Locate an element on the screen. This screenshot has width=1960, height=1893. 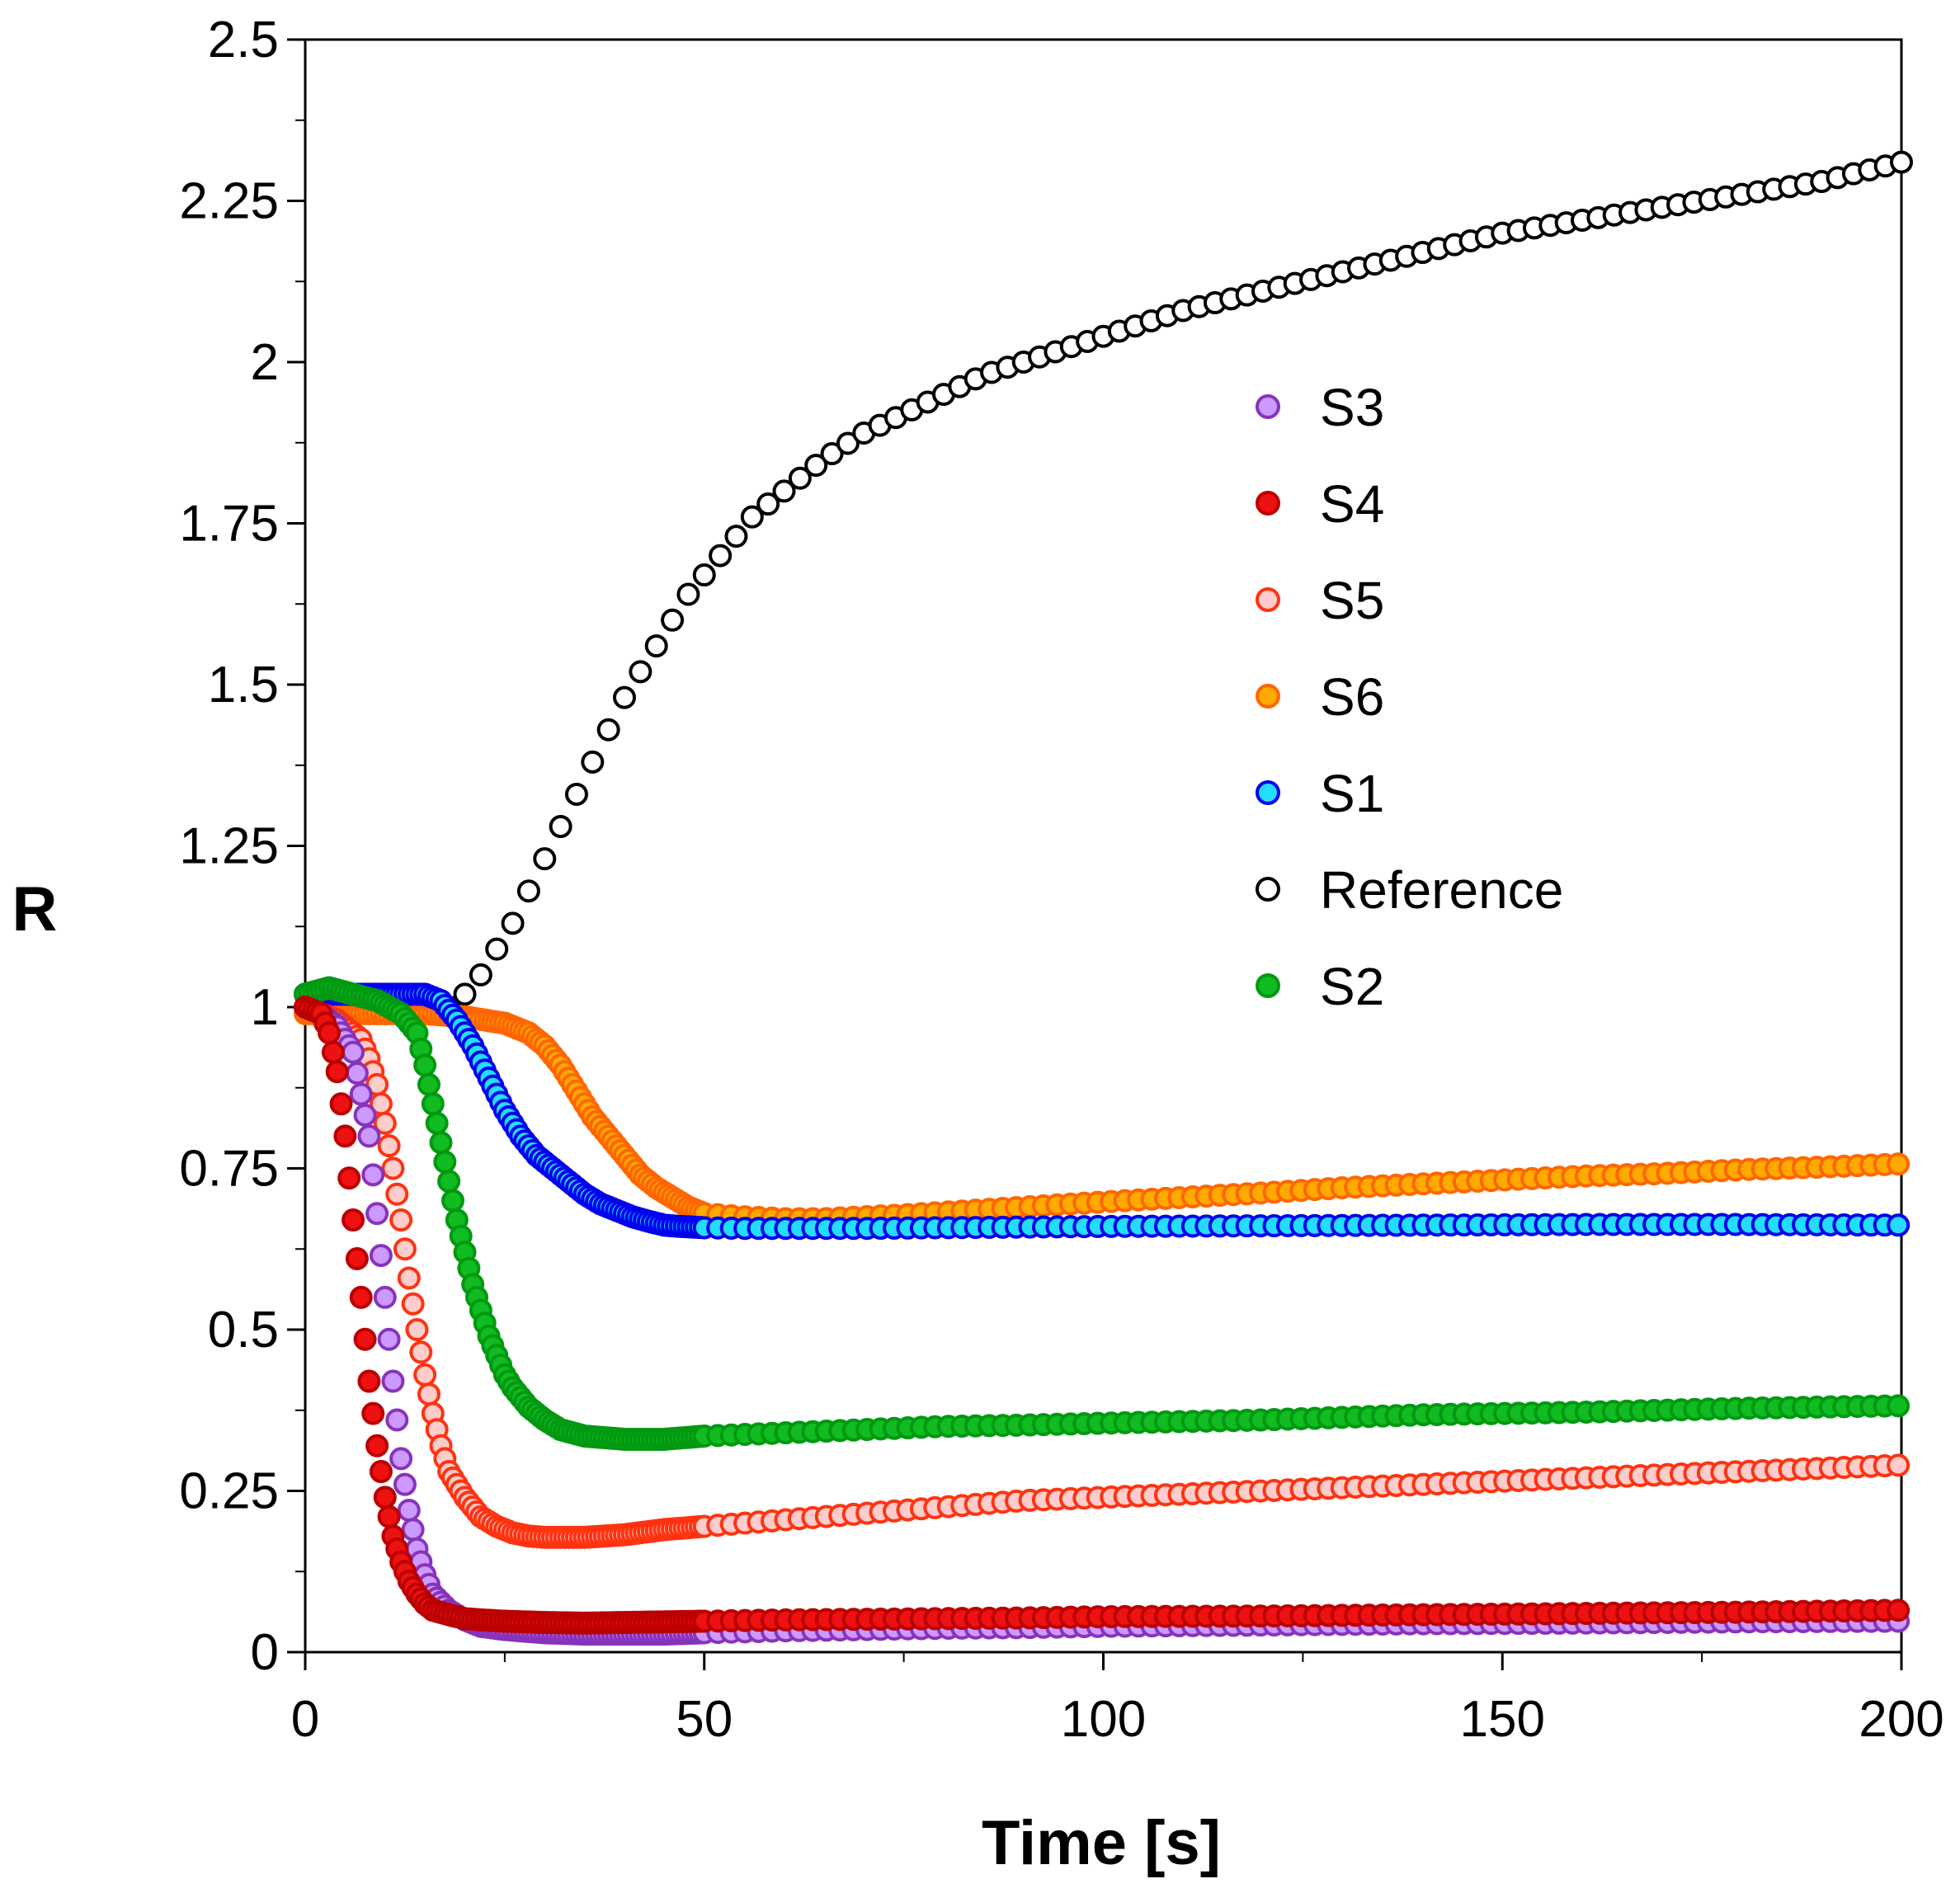
data-point-s6 is located at coordinates (1899, 1164).